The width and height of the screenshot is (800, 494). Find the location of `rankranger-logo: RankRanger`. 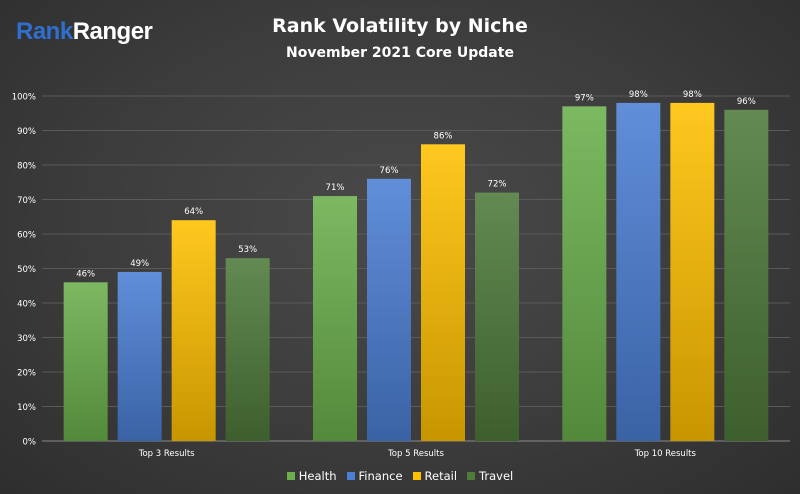

rankranger-logo: RankRanger is located at coordinates (84, 32).